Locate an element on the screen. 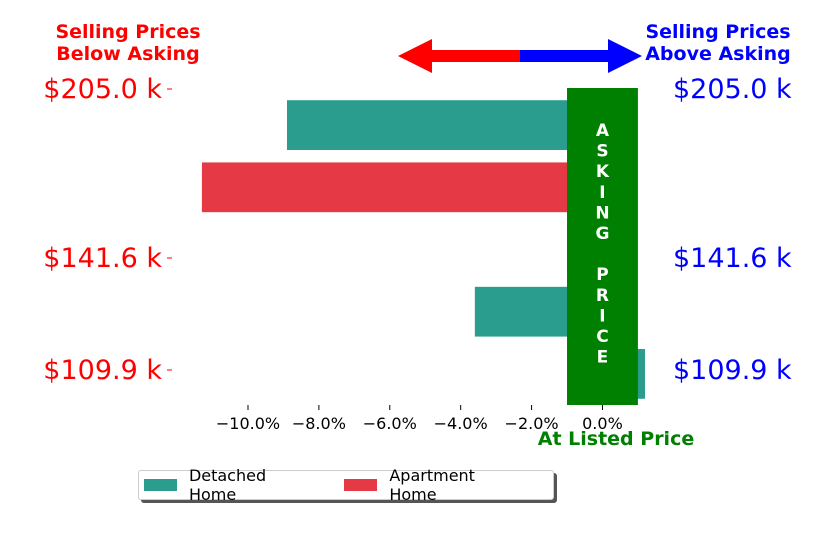 The height and width of the screenshot is (541, 834). y-label-left: $141.6 k is located at coordinates (102, 258).